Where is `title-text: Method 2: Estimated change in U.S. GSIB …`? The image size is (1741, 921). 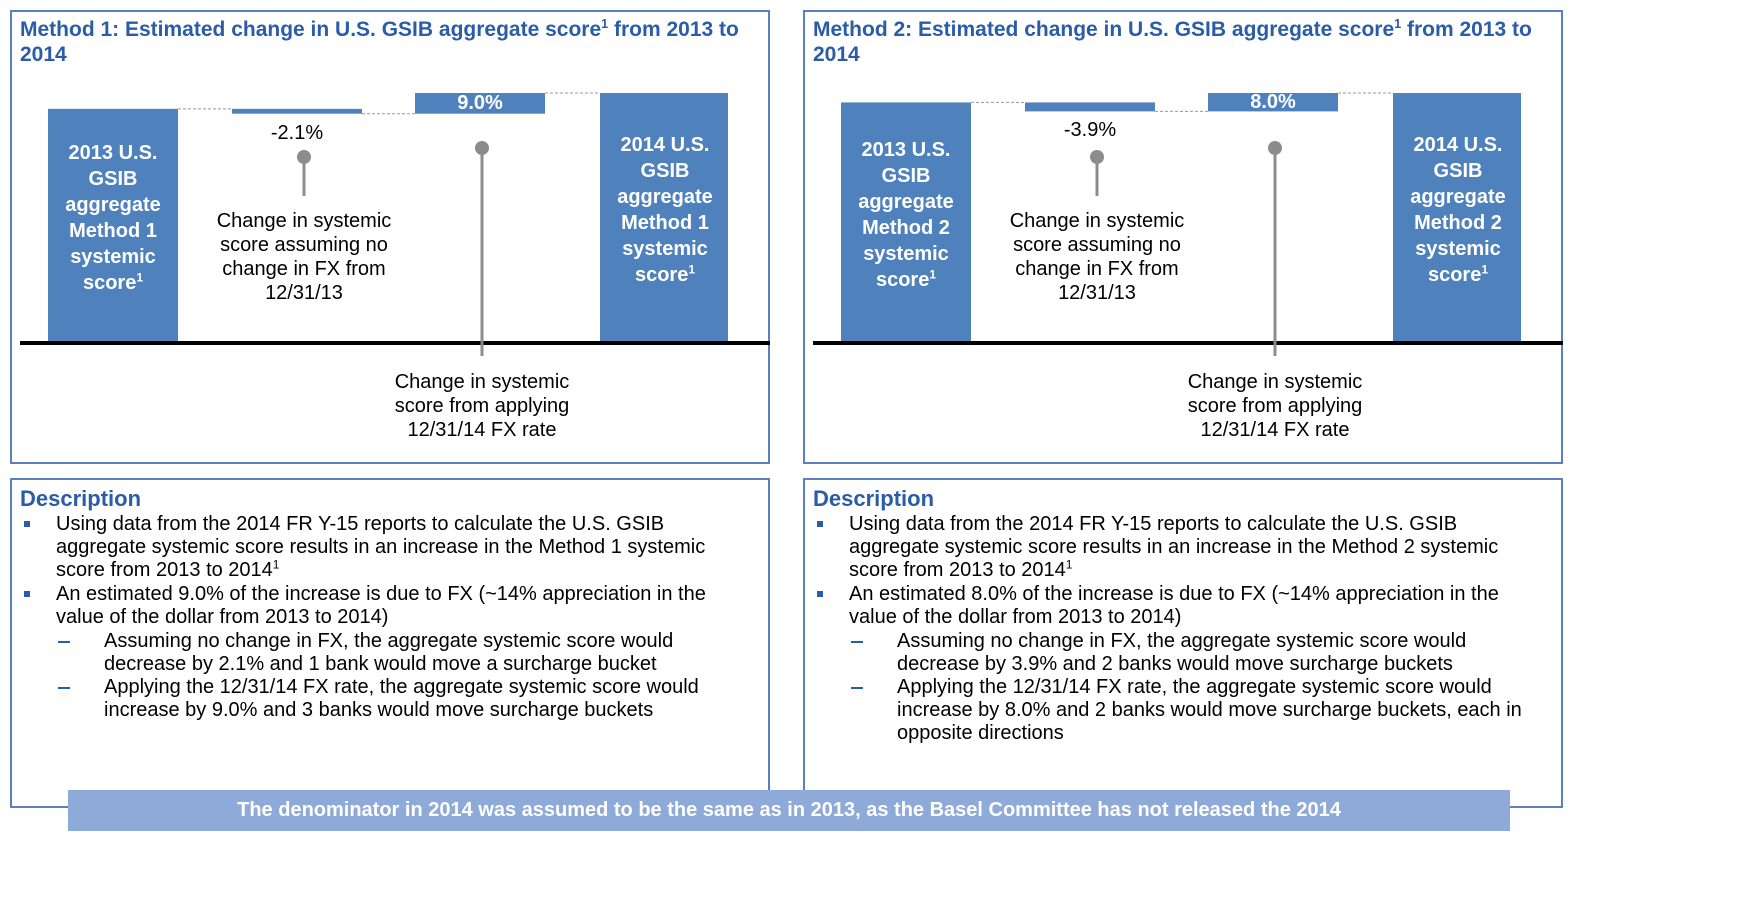
title-text: Method 2: Estimated change in U.S. GSIB … is located at coordinates (1104, 29).